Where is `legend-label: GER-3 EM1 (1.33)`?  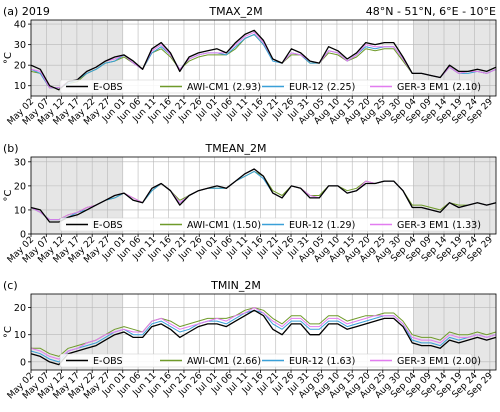
legend-label: GER-3 EM1 (1.33) is located at coordinates (439, 225).